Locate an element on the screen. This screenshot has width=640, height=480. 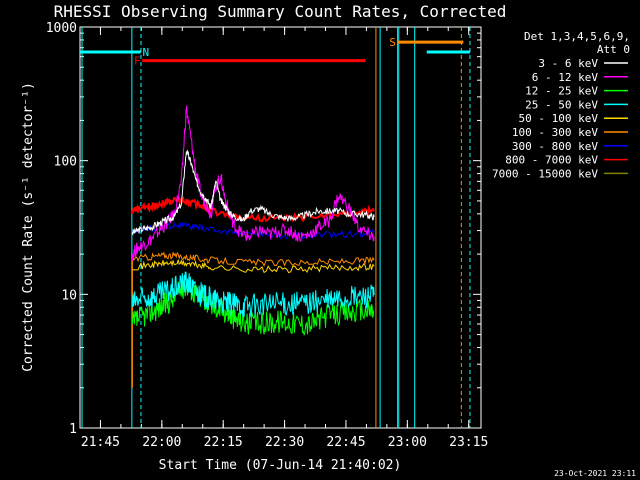
legend-label: 800 - 7000 keV is located at coordinates (551, 160).